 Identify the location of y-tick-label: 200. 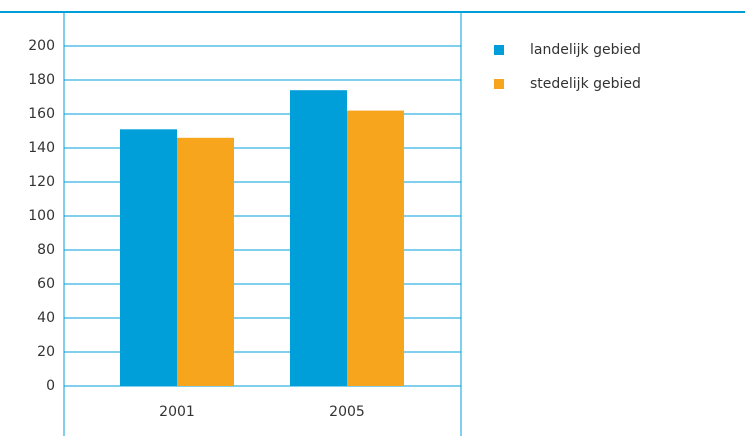
(41, 46).